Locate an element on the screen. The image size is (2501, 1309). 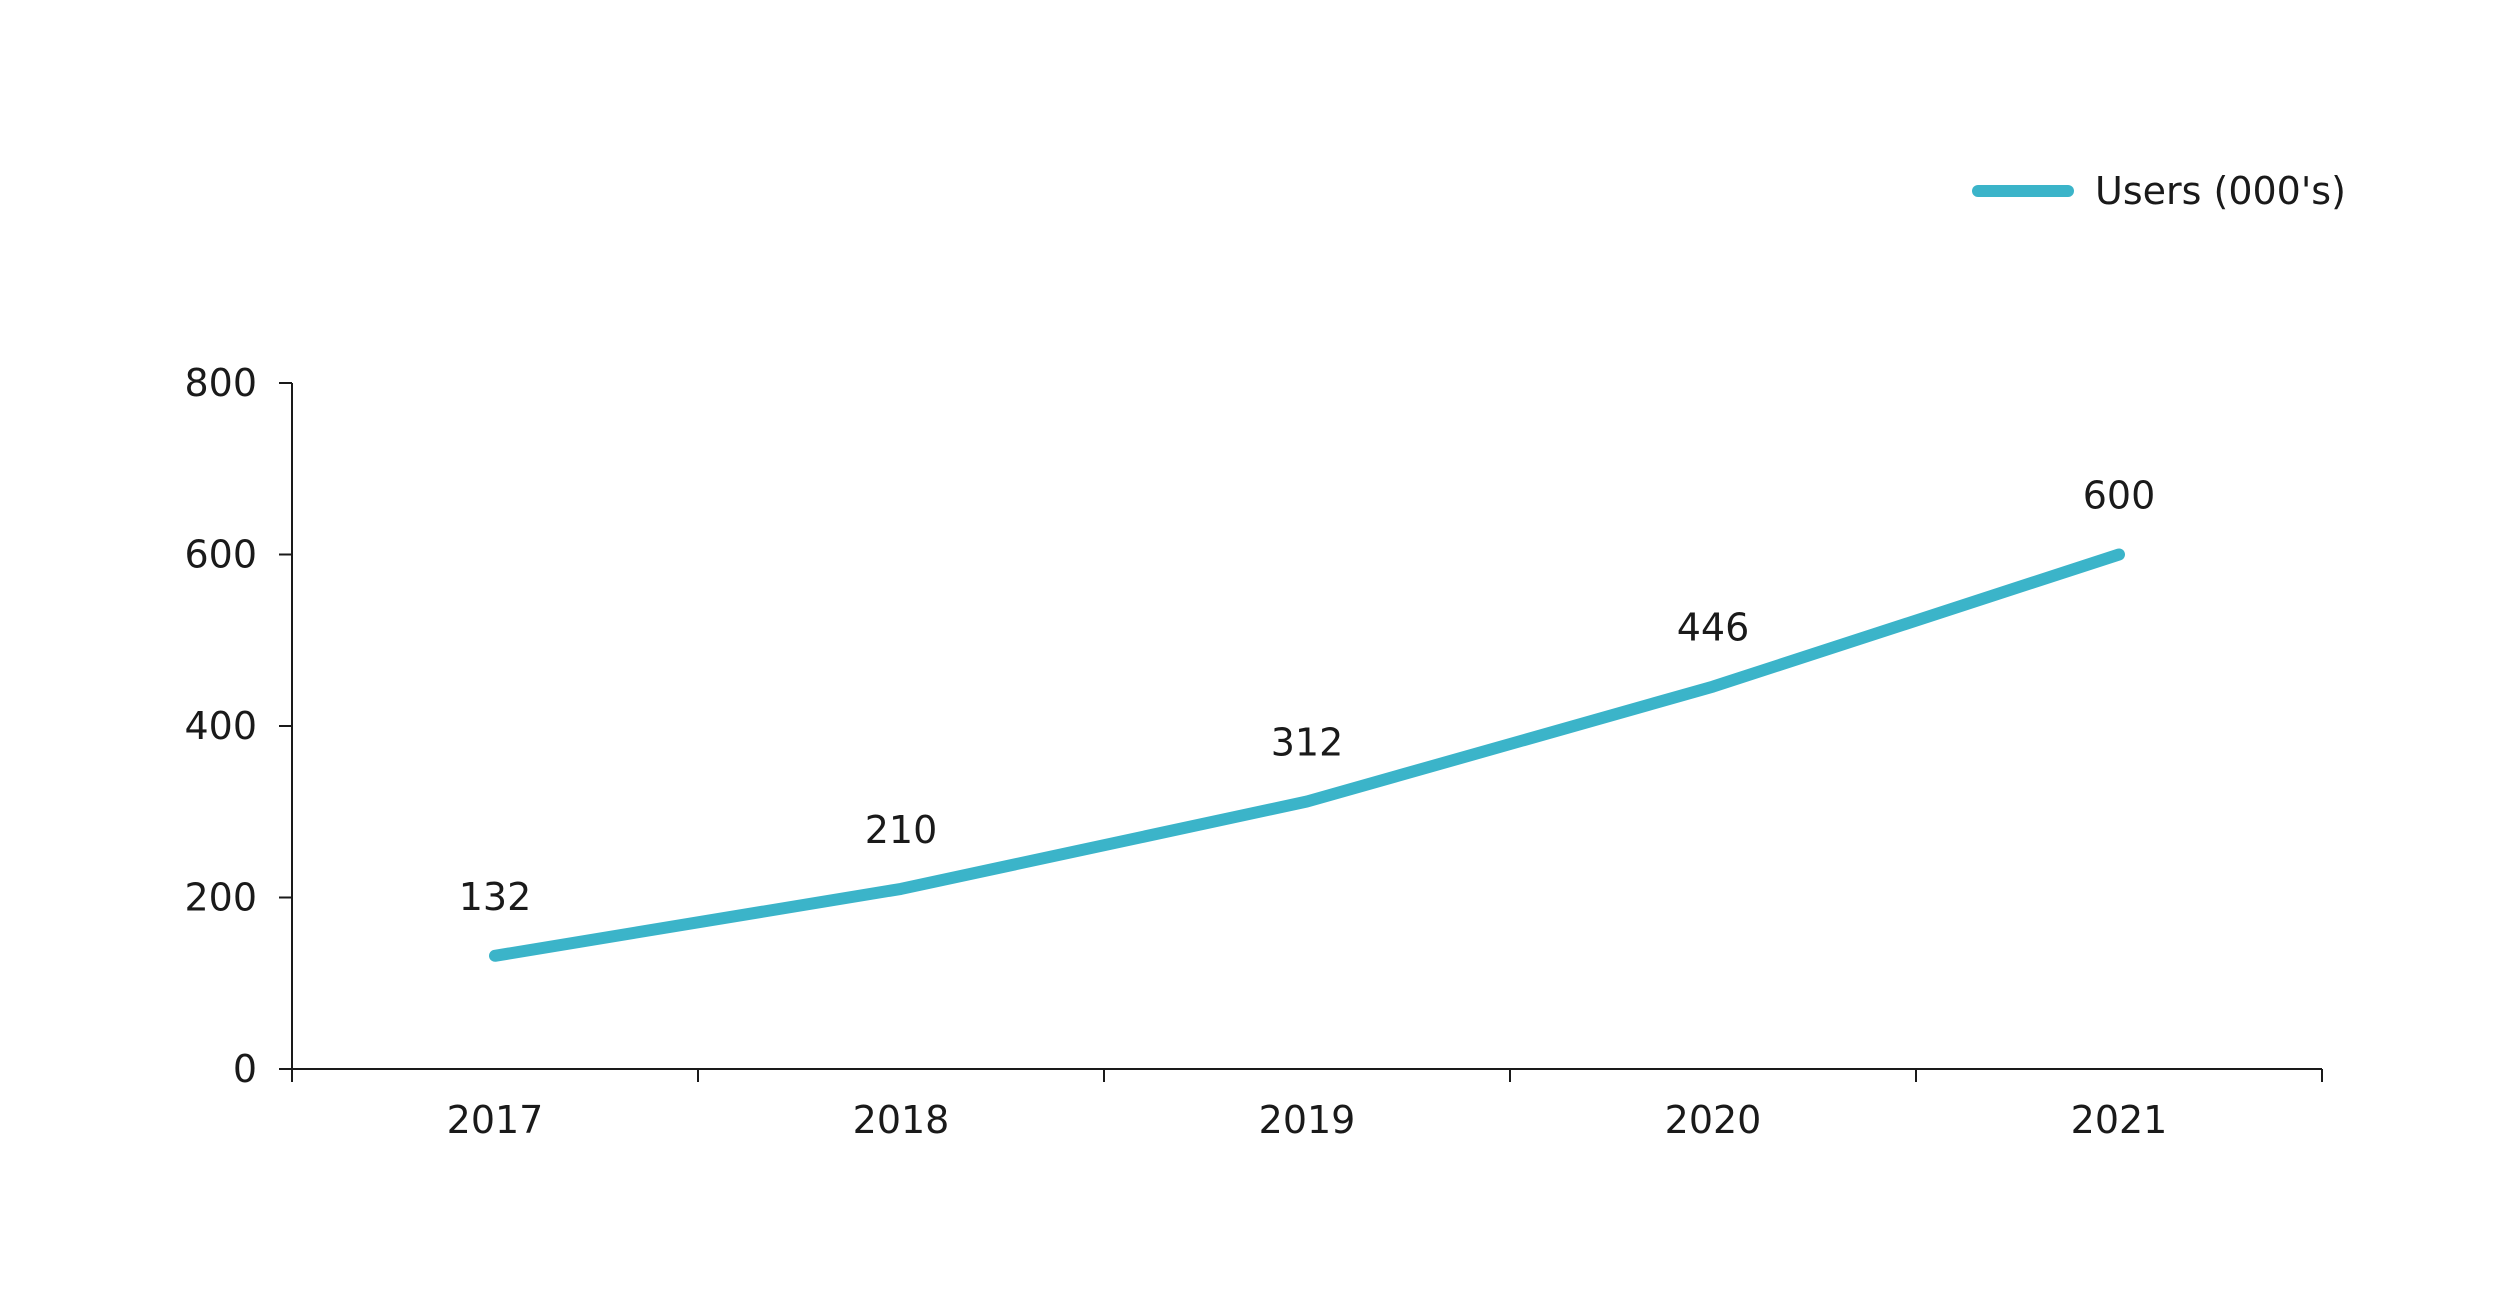
x-tick-label: 2018 is located at coordinates (901, 1120).